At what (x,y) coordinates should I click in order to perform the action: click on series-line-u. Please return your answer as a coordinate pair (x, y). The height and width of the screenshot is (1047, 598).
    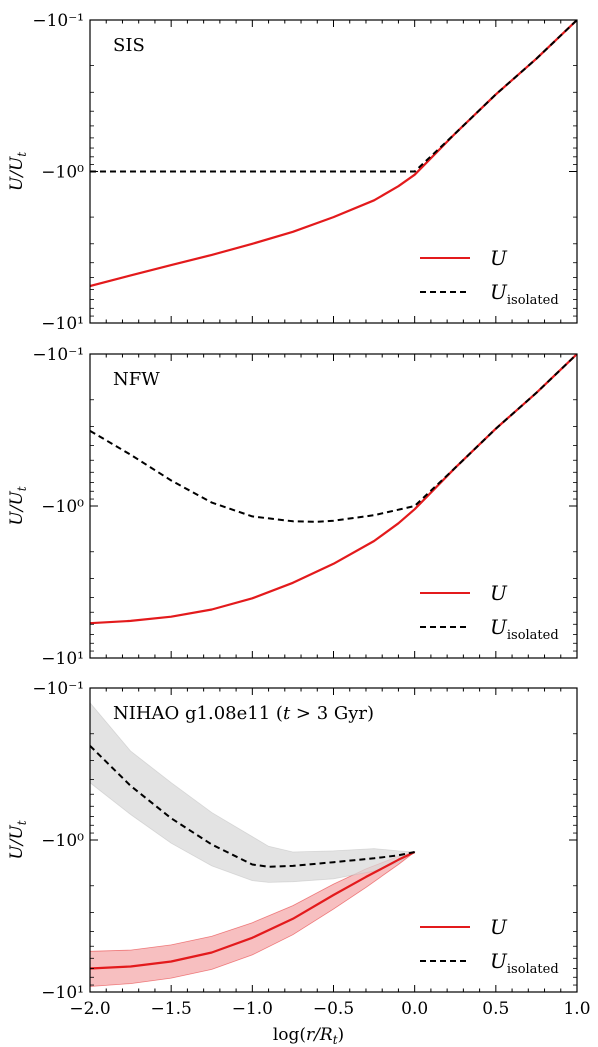
    Looking at the image, I should click on (253, 910).